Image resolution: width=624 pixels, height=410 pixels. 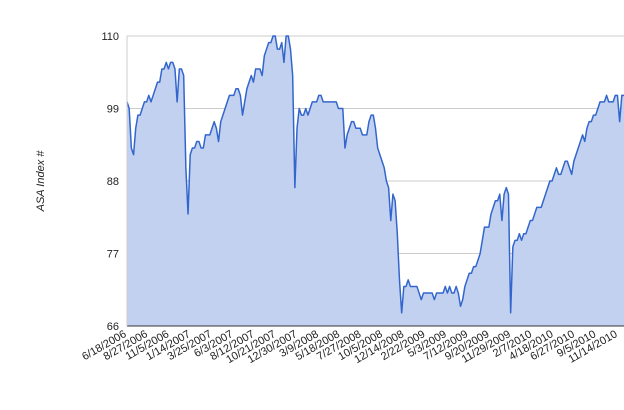 What do you see at coordinates (110, 37) in the screenshot?
I see `y-tick-label: 110` at bounding box center [110, 37].